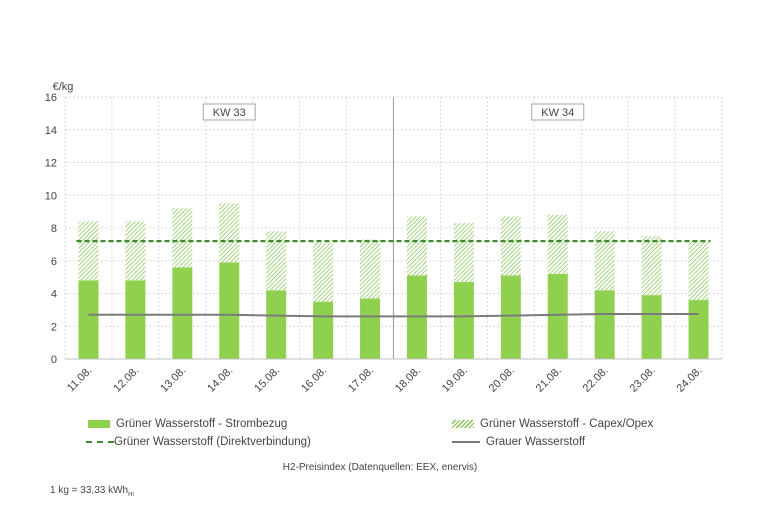 The image size is (760, 525). What do you see at coordinates (54, 229) in the screenshot?
I see `y-tick-label: 8` at bounding box center [54, 229].